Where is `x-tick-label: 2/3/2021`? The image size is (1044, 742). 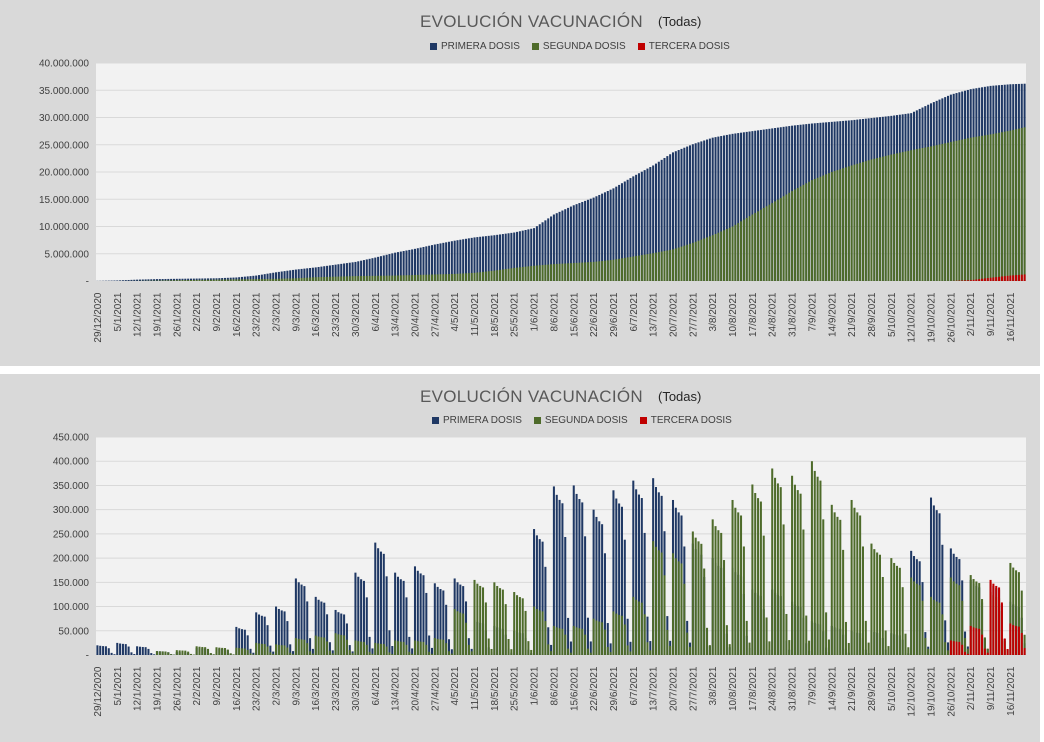
x-tick-label: 2/3/2021 is located at coordinates (277, 311).